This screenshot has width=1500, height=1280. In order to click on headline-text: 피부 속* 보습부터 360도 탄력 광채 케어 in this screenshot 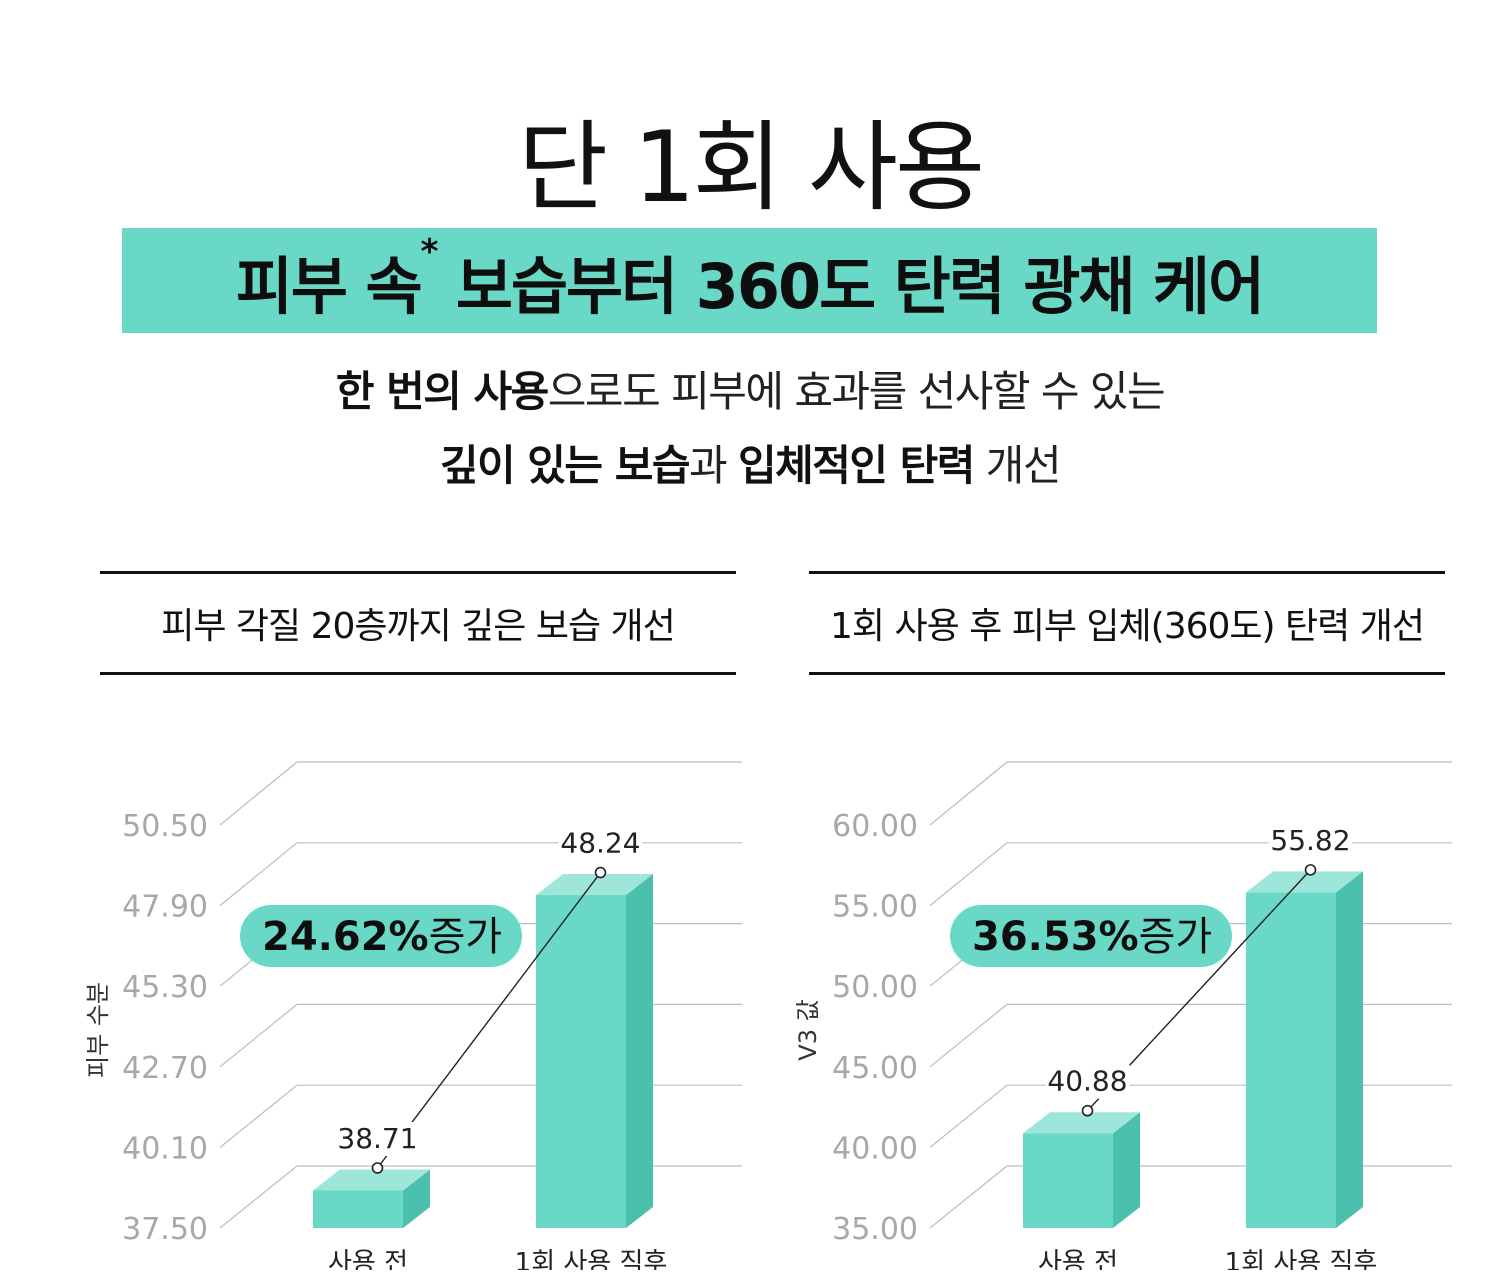, I will do `click(750, 279)`.